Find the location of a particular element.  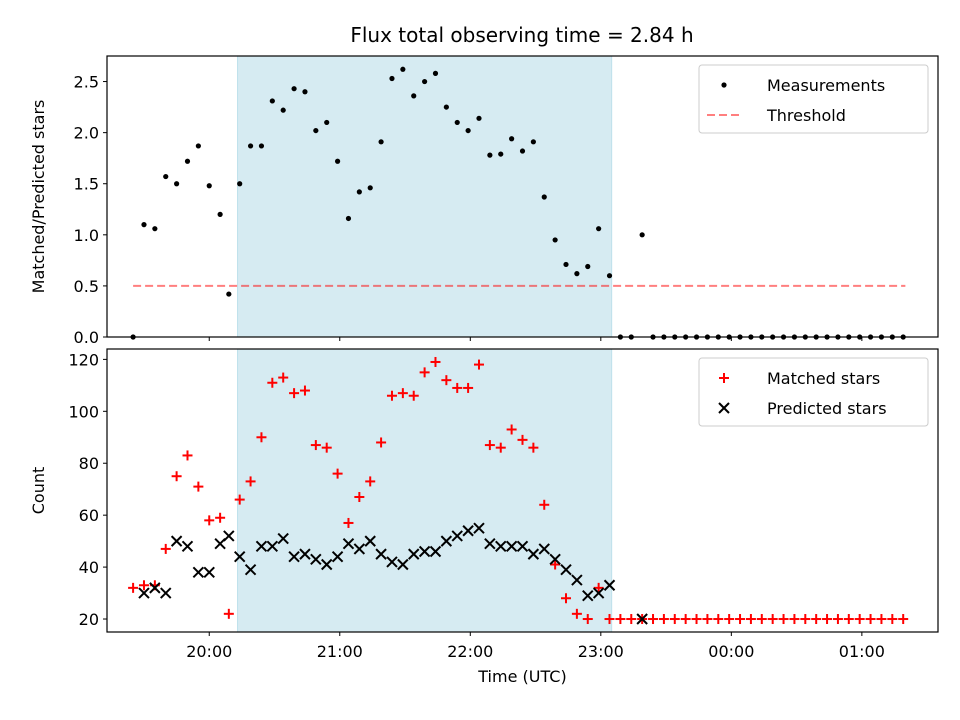

y-tick-label: 80 is located at coordinates (89, 463).